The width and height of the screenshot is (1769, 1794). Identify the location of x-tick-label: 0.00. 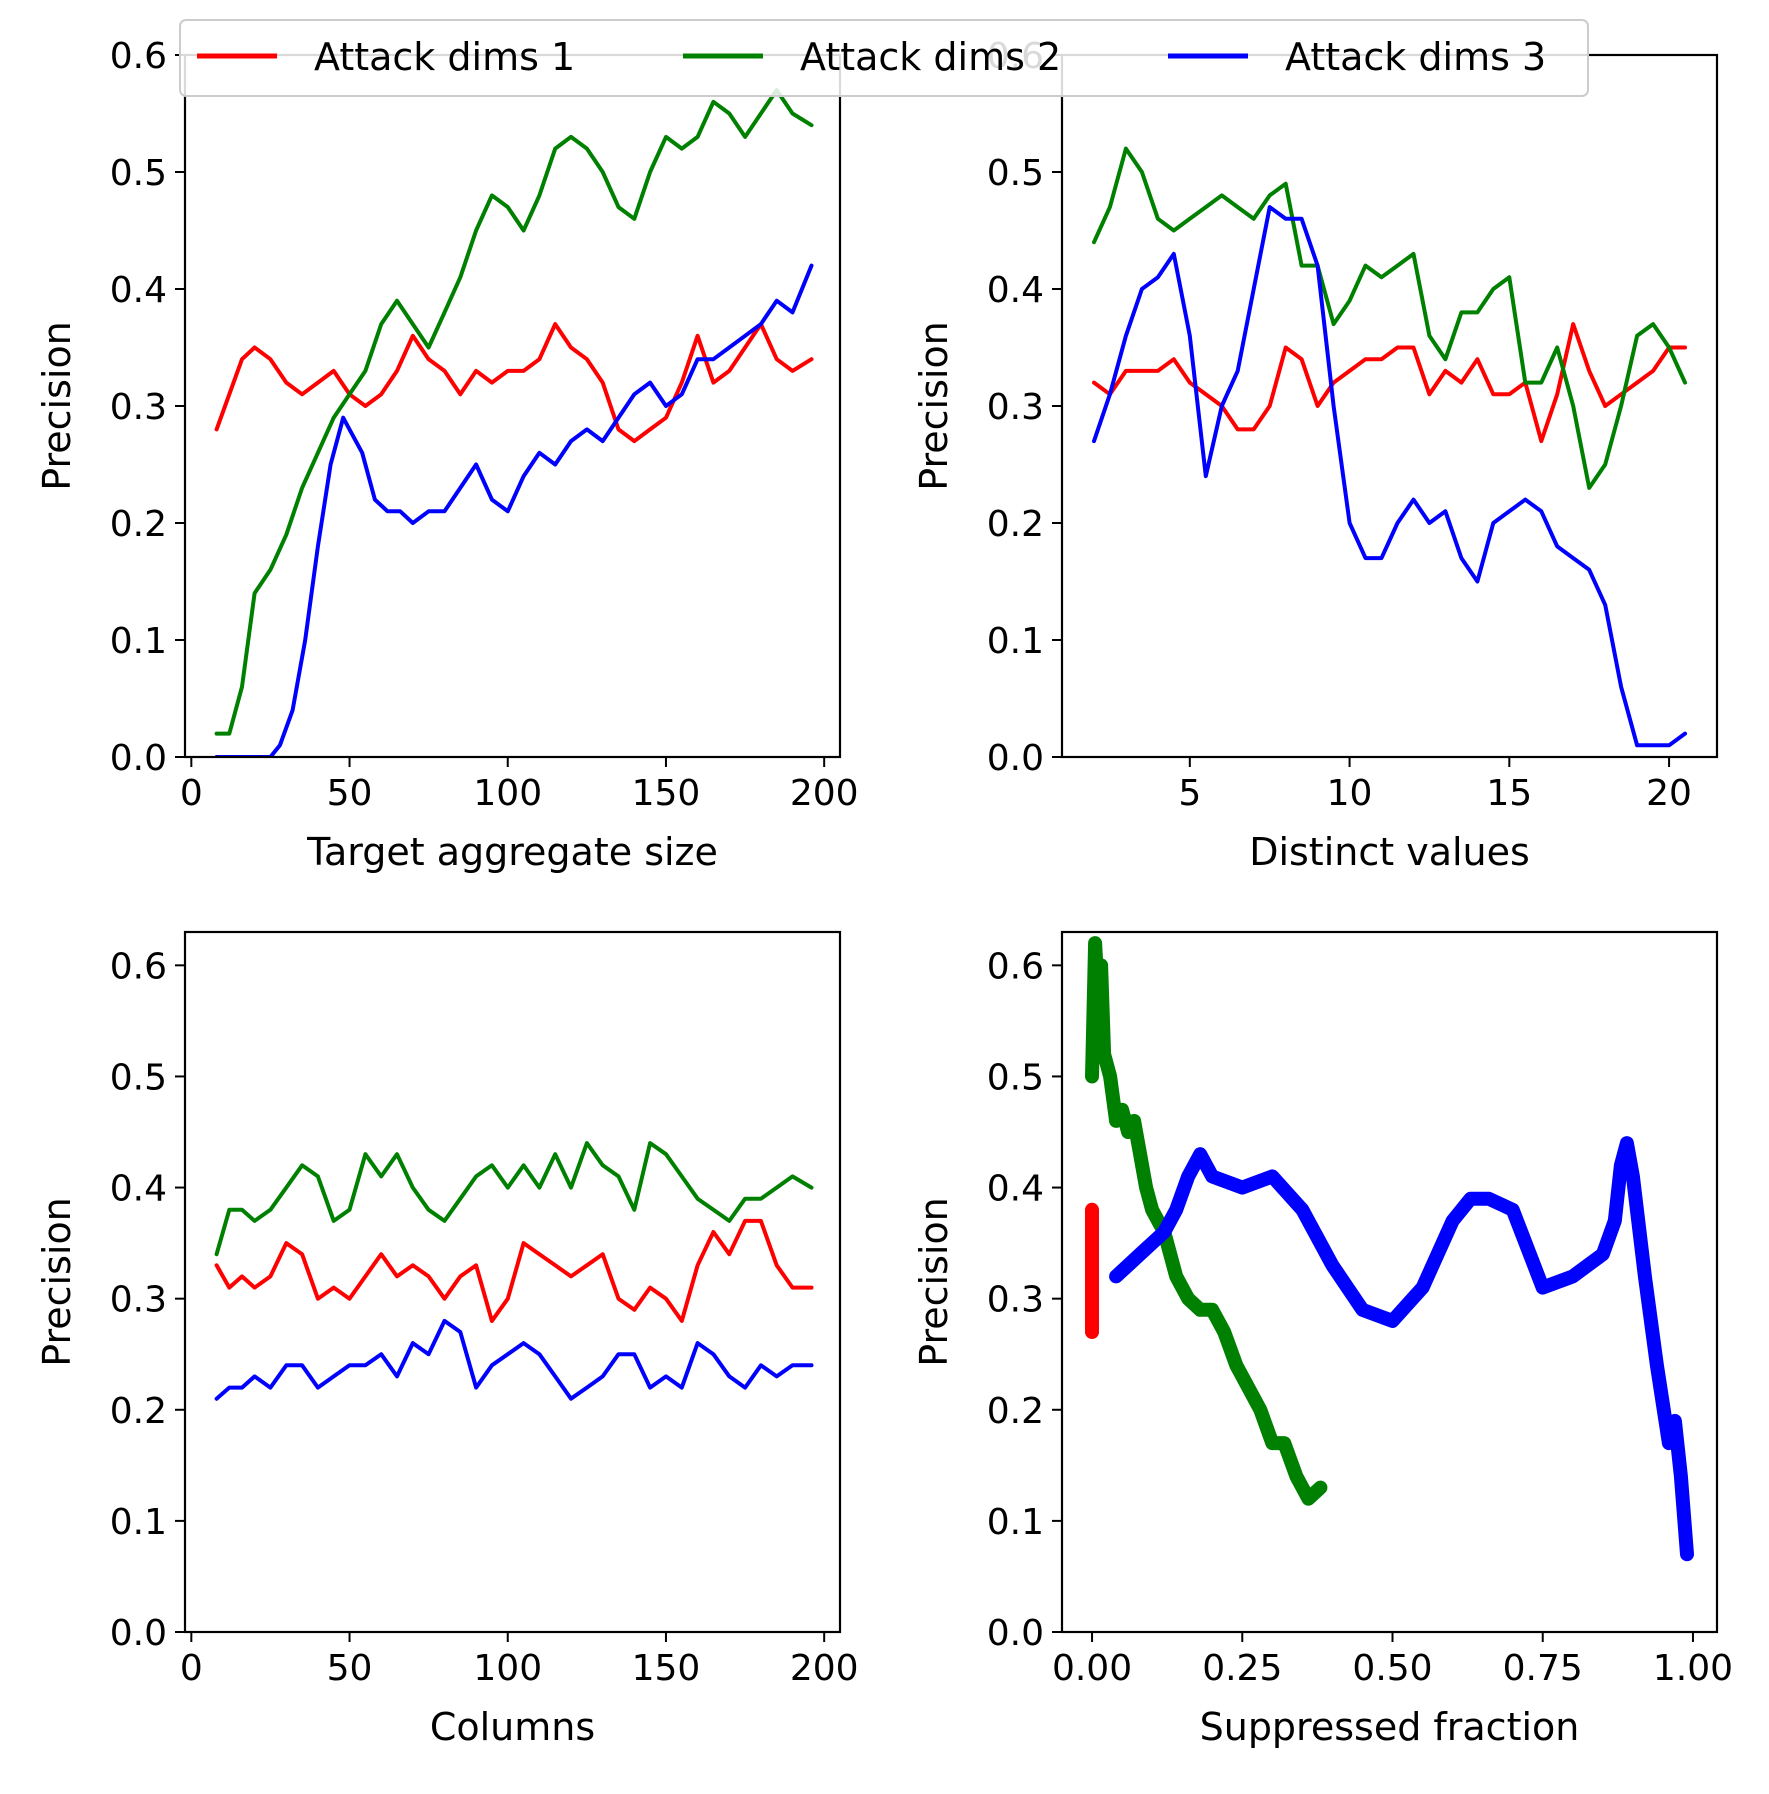
(1092, 1668).